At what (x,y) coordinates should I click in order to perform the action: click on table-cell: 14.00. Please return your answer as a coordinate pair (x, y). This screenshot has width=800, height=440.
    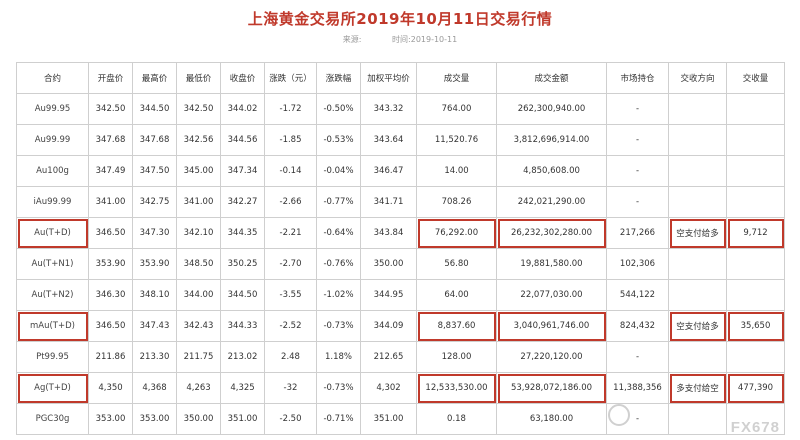
    Looking at the image, I should click on (456, 171).